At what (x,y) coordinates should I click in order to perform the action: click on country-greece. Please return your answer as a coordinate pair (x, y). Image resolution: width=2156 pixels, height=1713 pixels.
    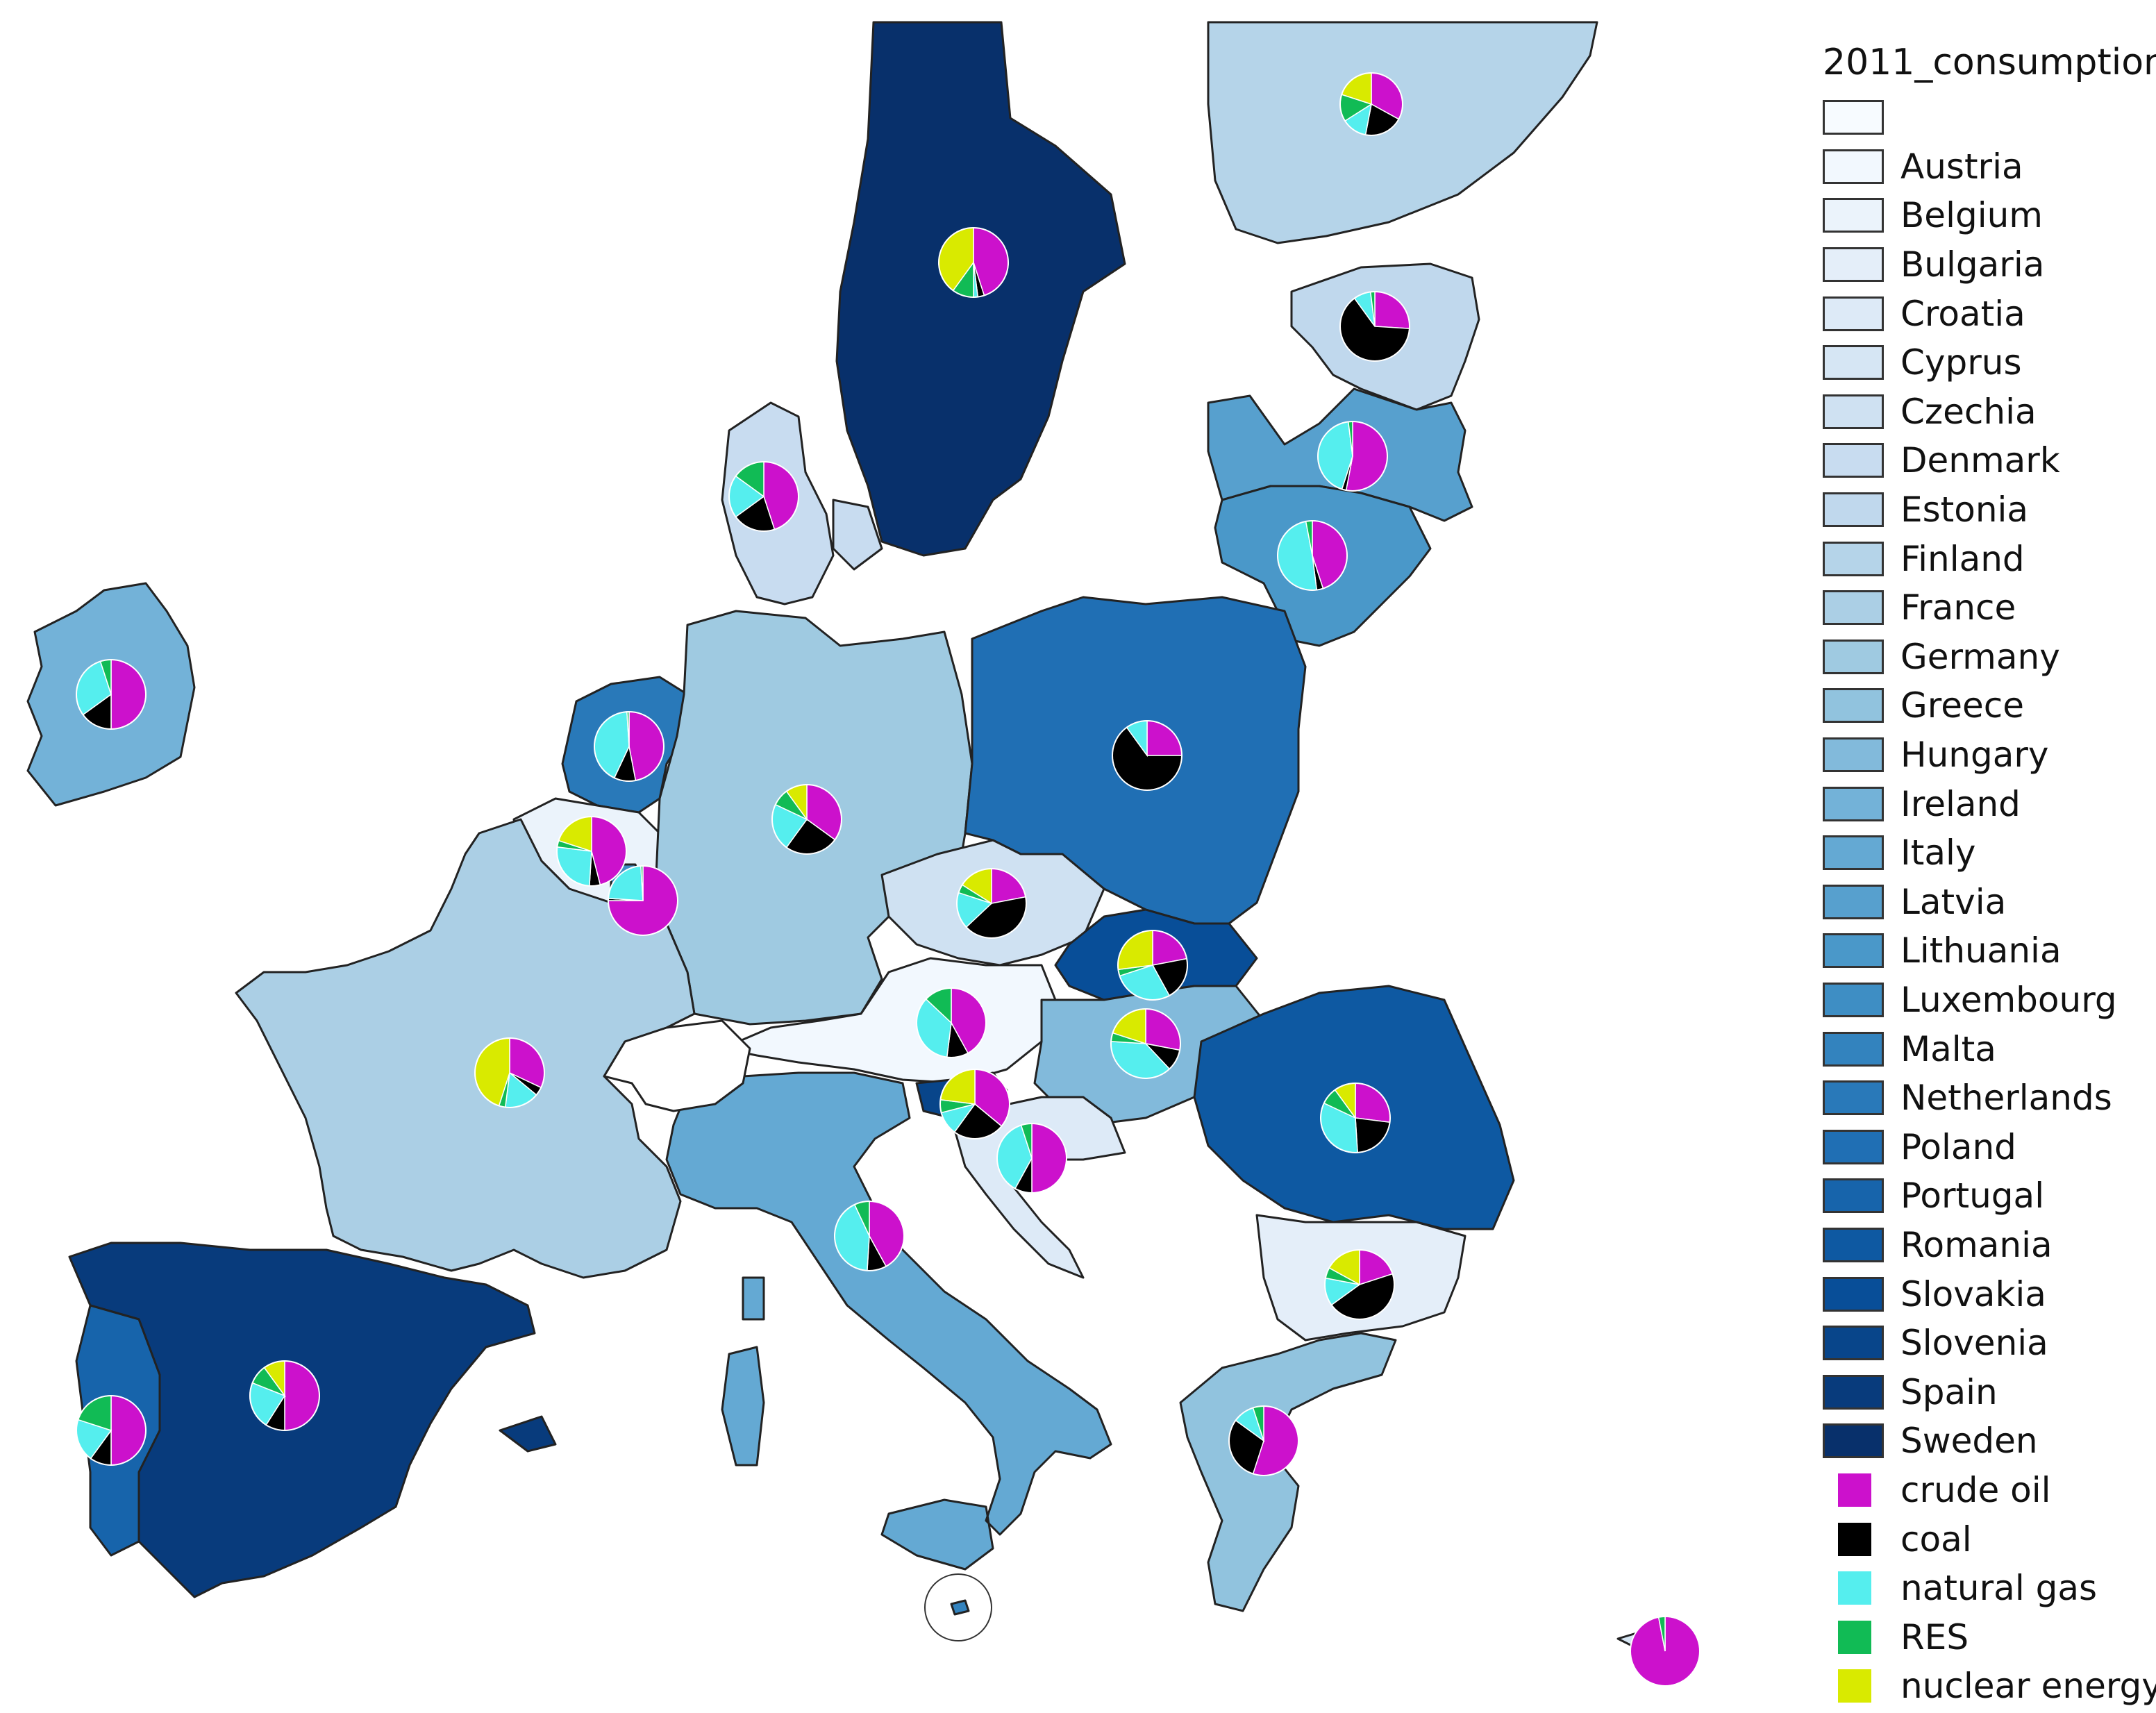
    Looking at the image, I should click on (1288, 1472).